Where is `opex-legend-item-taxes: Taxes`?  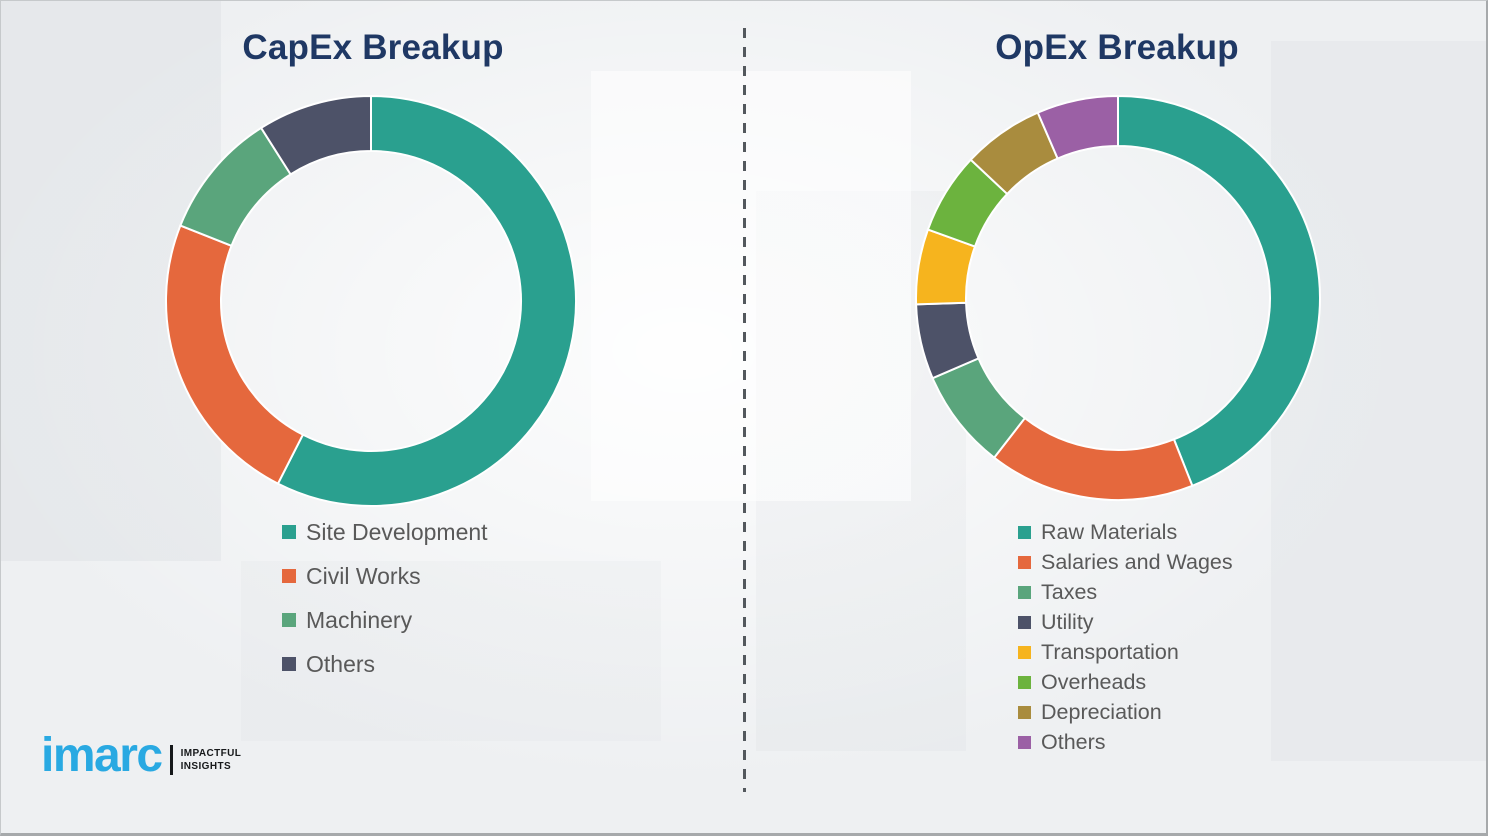
opex-legend-item-taxes: Taxes is located at coordinates (1125, 592).